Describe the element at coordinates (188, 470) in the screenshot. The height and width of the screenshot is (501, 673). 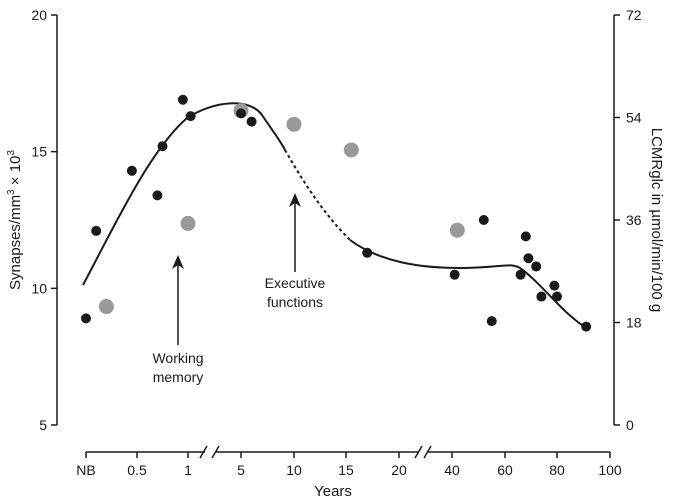
I see `x-tick-label: 1` at that location.